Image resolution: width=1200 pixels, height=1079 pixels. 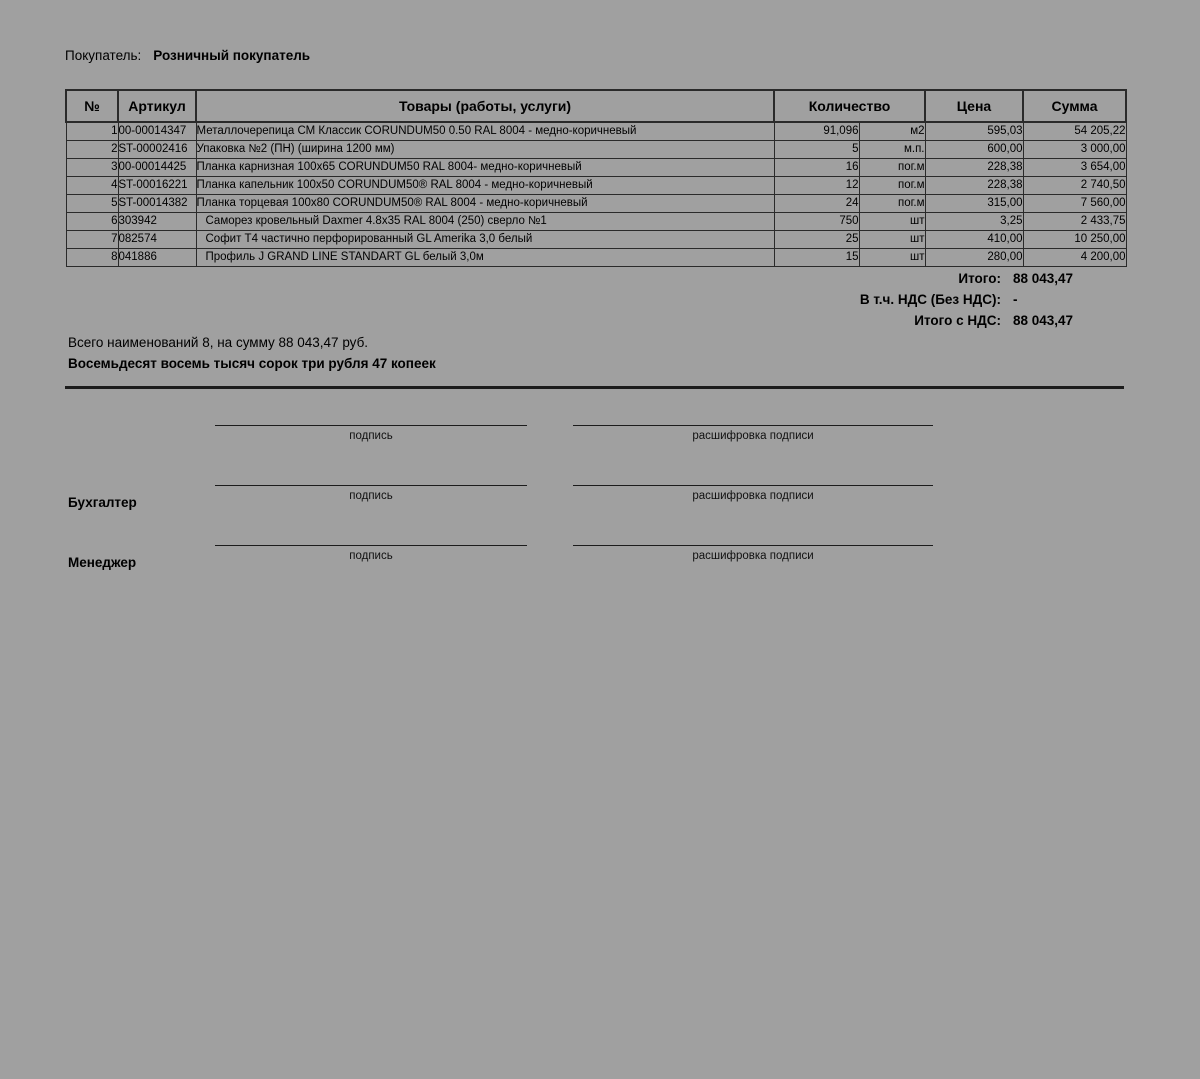 What do you see at coordinates (816, 239) in the screenshot?
I see `cell-quantity: 25` at bounding box center [816, 239].